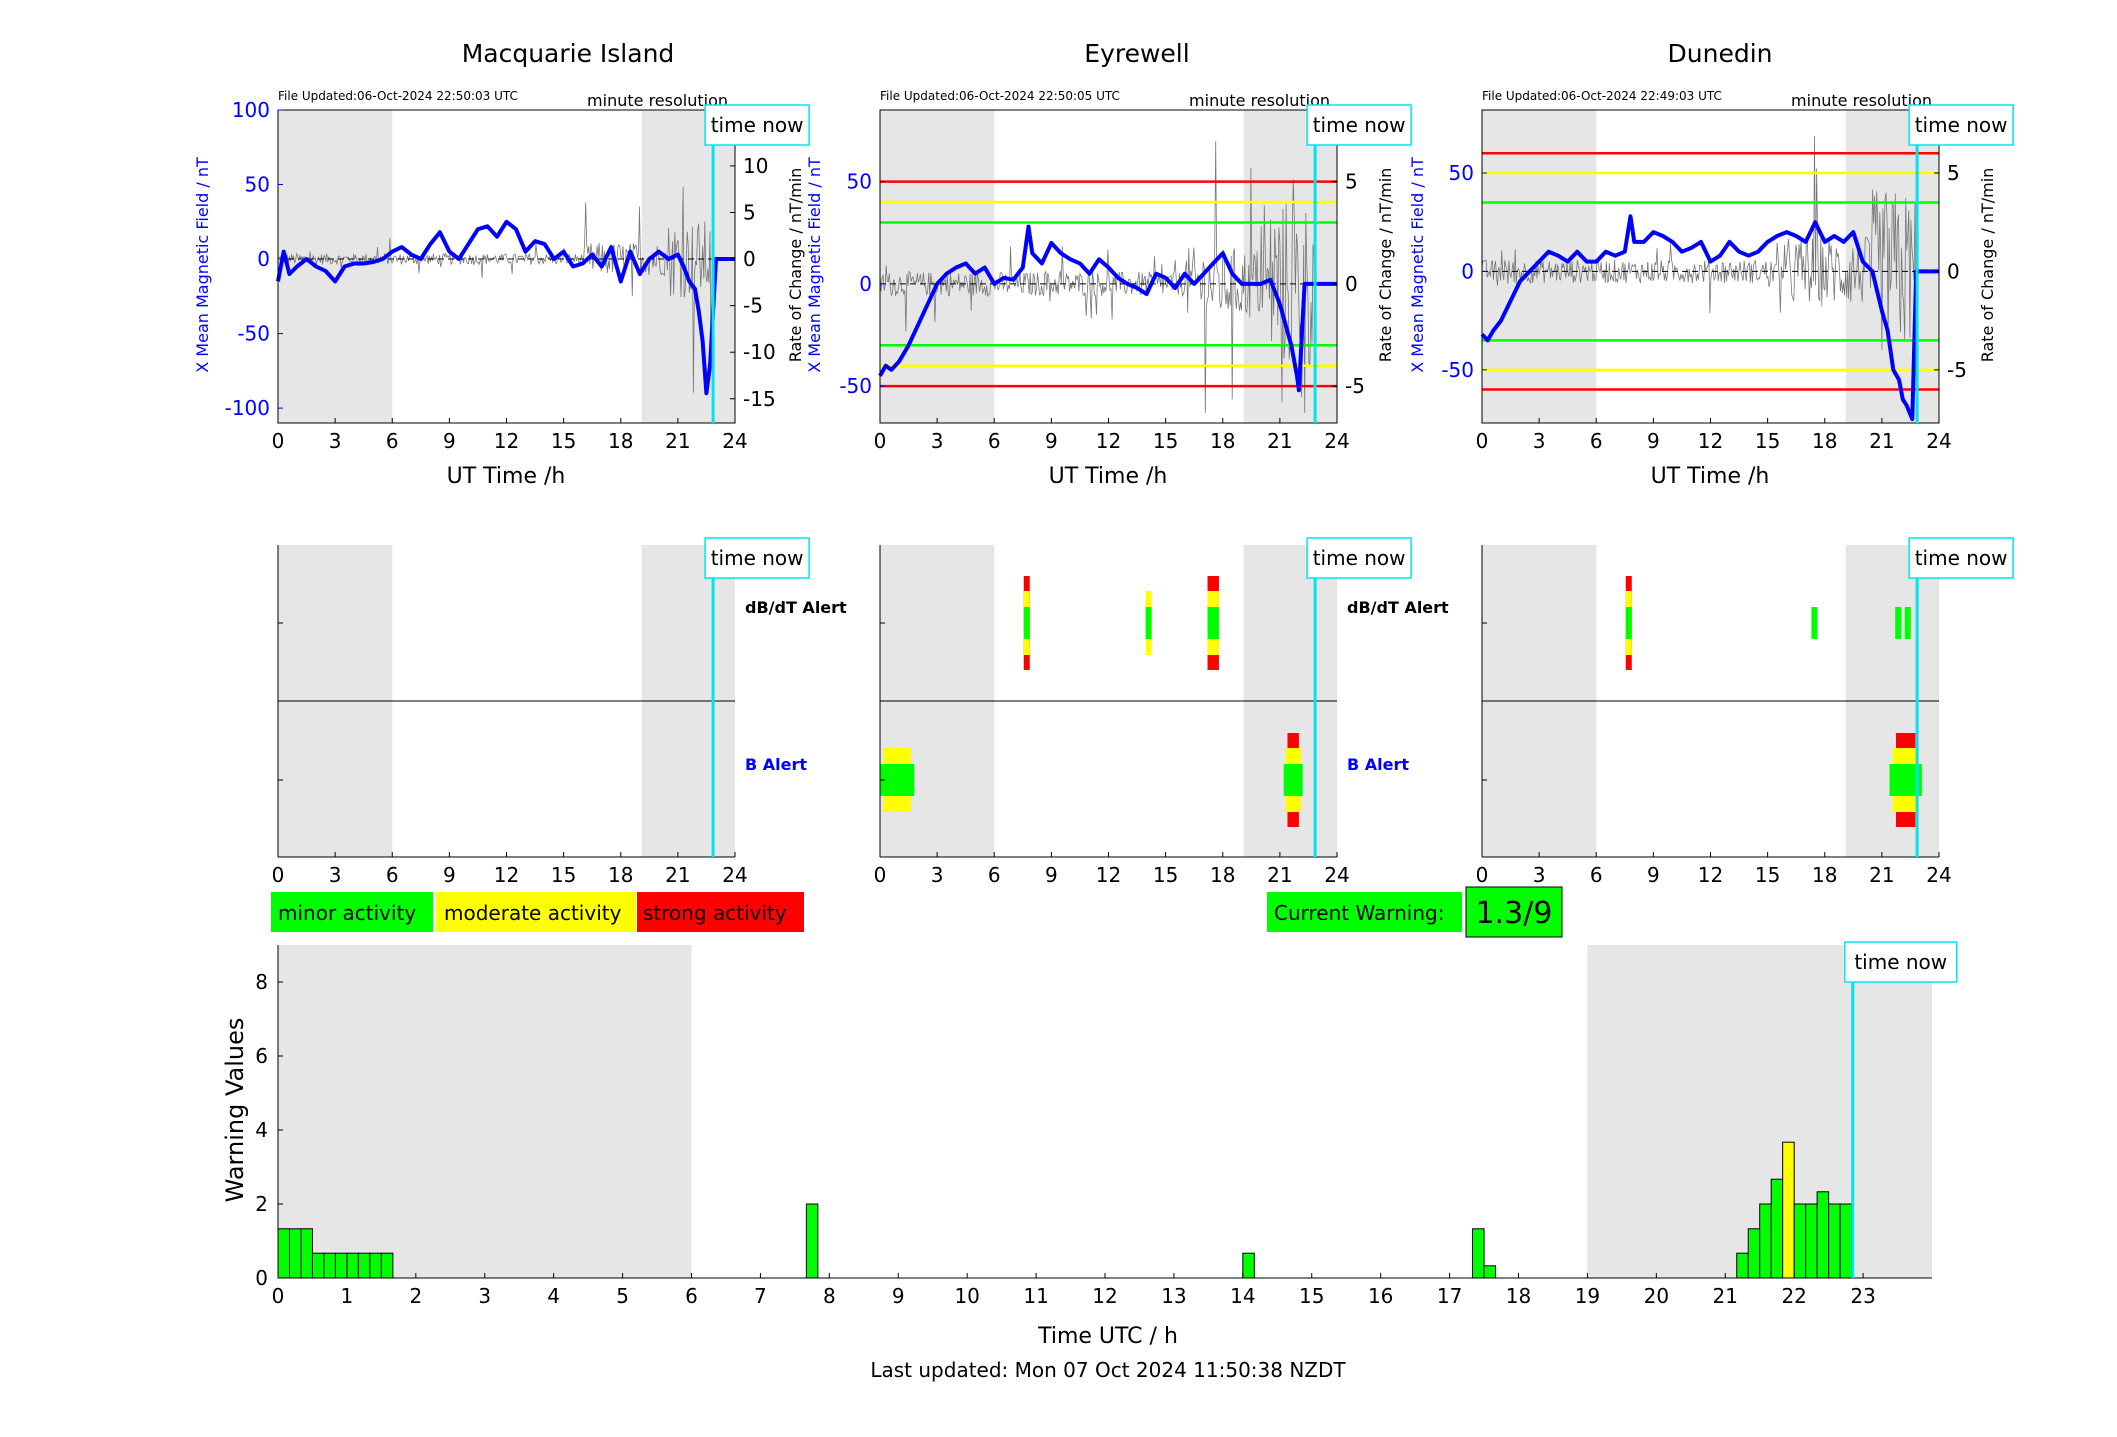  Describe the element at coordinates (622, 1296) in the screenshot. I see `x-tick-label: 5` at that location.